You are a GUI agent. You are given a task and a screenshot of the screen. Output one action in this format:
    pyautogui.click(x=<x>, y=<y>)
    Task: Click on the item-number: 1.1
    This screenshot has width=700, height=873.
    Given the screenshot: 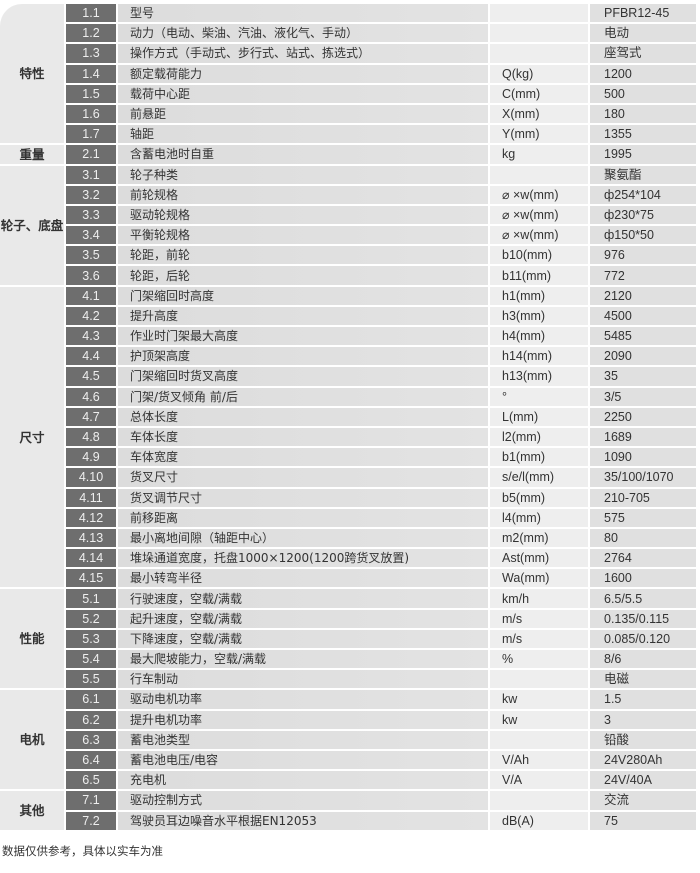 What is the action you would take?
    pyautogui.click(x=91, y=14)
    